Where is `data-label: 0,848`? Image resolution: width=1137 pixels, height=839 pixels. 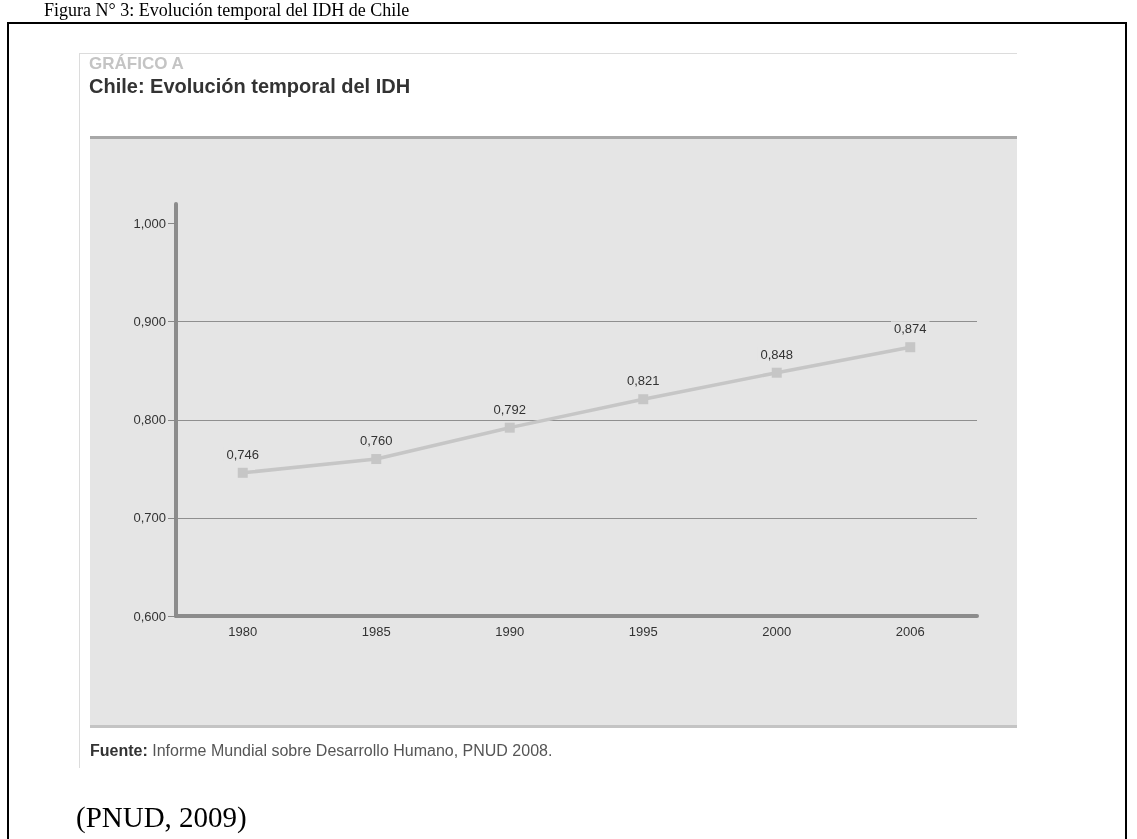
data-label: 0,848 is located at coordinates (777, 354).